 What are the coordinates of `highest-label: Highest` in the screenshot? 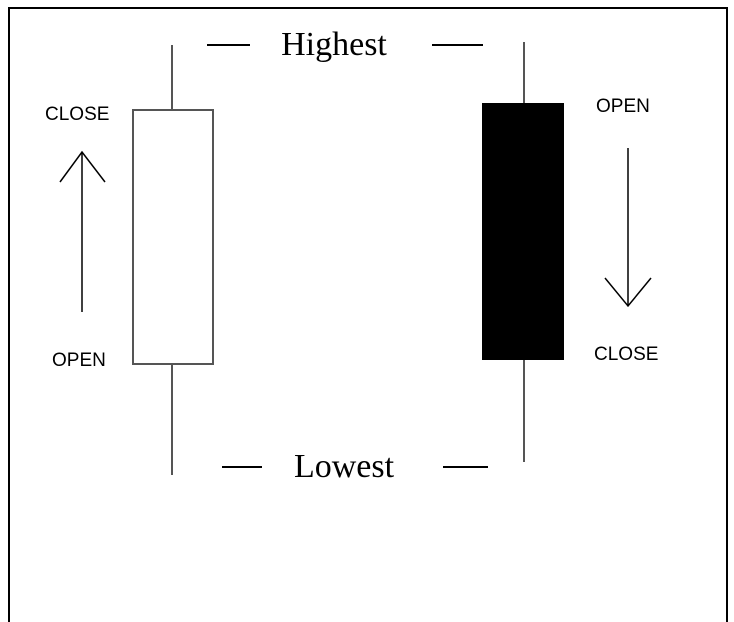 It's located at (334, 44).